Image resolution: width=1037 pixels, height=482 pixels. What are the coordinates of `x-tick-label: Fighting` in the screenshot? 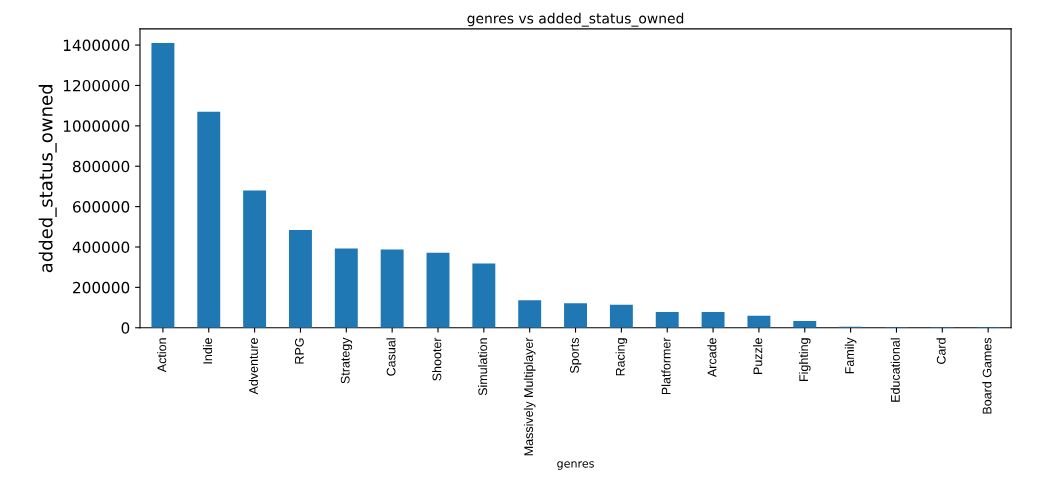 It's located at (804, 359).